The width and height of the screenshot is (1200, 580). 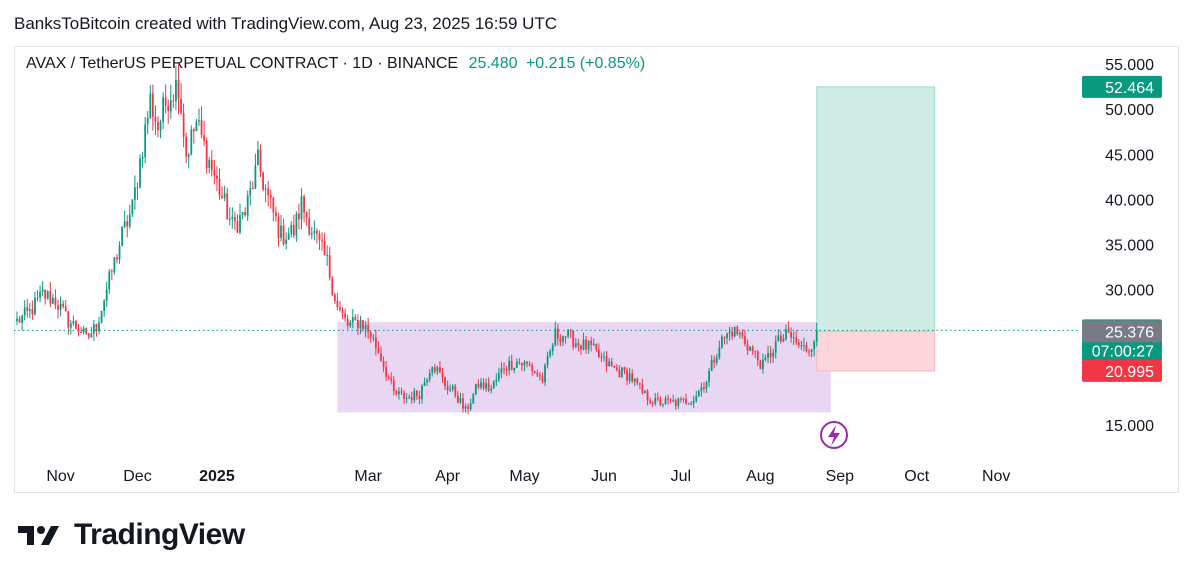 I want to click on x-tick-label: Jun, so click(x=604, y=476).